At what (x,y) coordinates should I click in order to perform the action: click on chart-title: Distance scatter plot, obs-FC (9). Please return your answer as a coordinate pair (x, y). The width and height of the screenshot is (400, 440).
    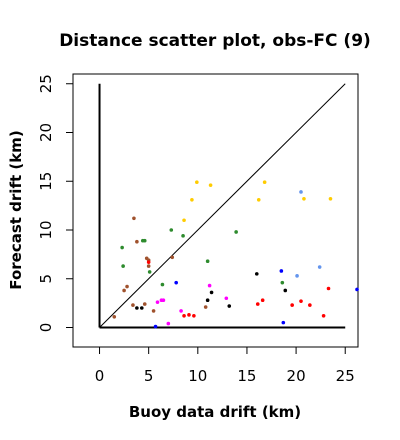
    Looking at the image, I should click on (215, 41).